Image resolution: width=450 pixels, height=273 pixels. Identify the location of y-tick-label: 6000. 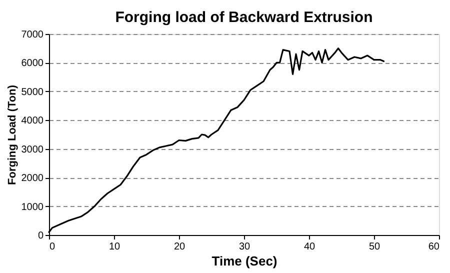
(32, 64).